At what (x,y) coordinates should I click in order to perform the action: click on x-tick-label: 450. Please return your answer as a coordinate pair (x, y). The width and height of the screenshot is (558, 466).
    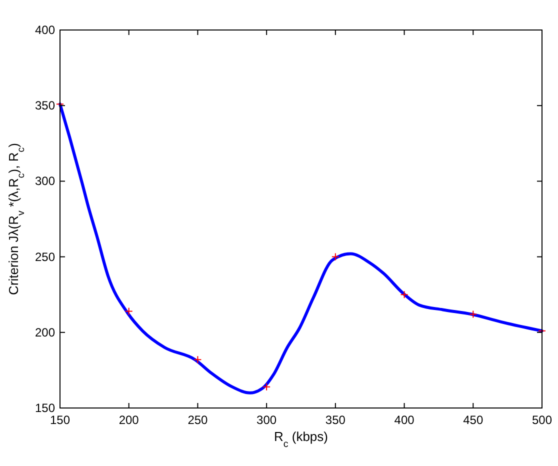
    Looking at the image, I should click on (473, 420).